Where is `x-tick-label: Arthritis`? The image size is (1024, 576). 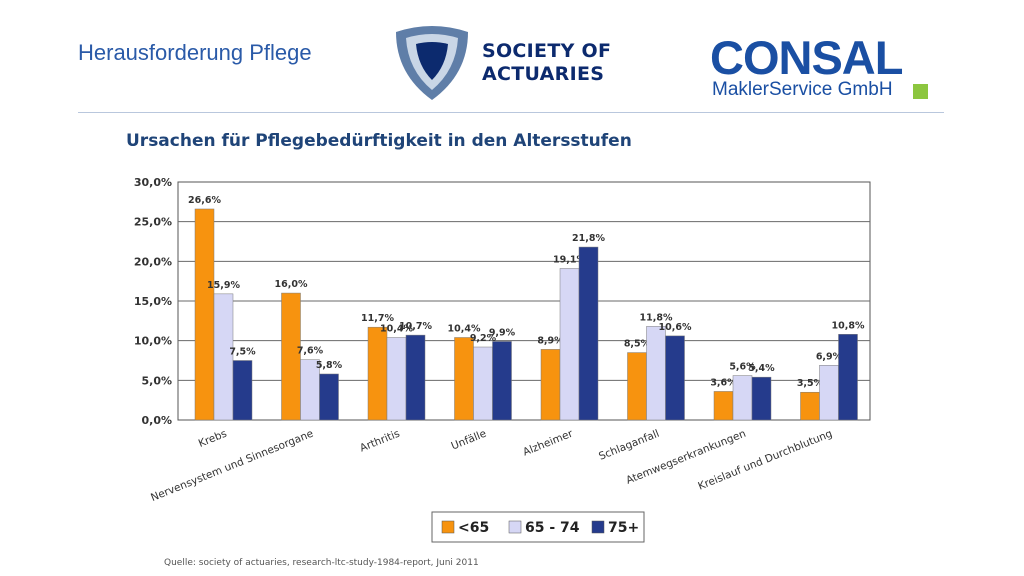
x-tick-label: Arthritis is located at coordinates (379, 441).